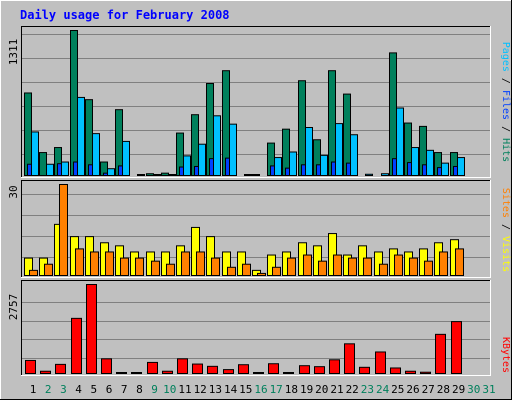  I want to click on x-tick-label-day-3: 3, so click(63, 389).